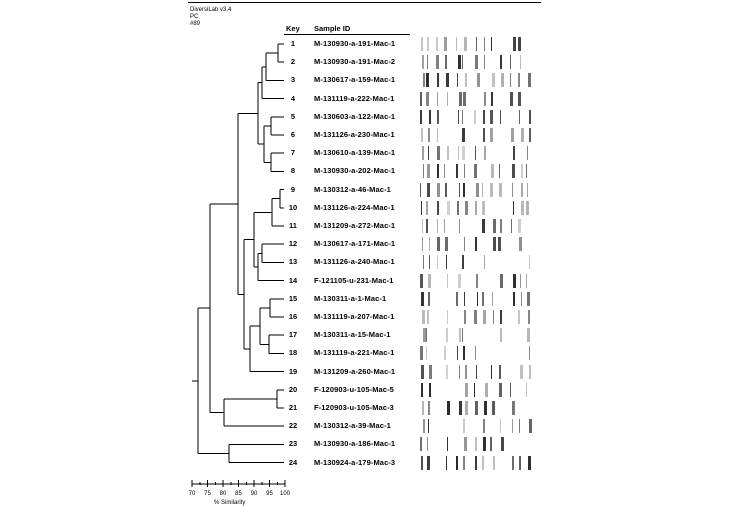 This screenshot has width=736, height=507. What do you see at coordinates (254, 494) in the screenshot?
I see `scale-tick-label: 90` at bounding box center [254, 494].